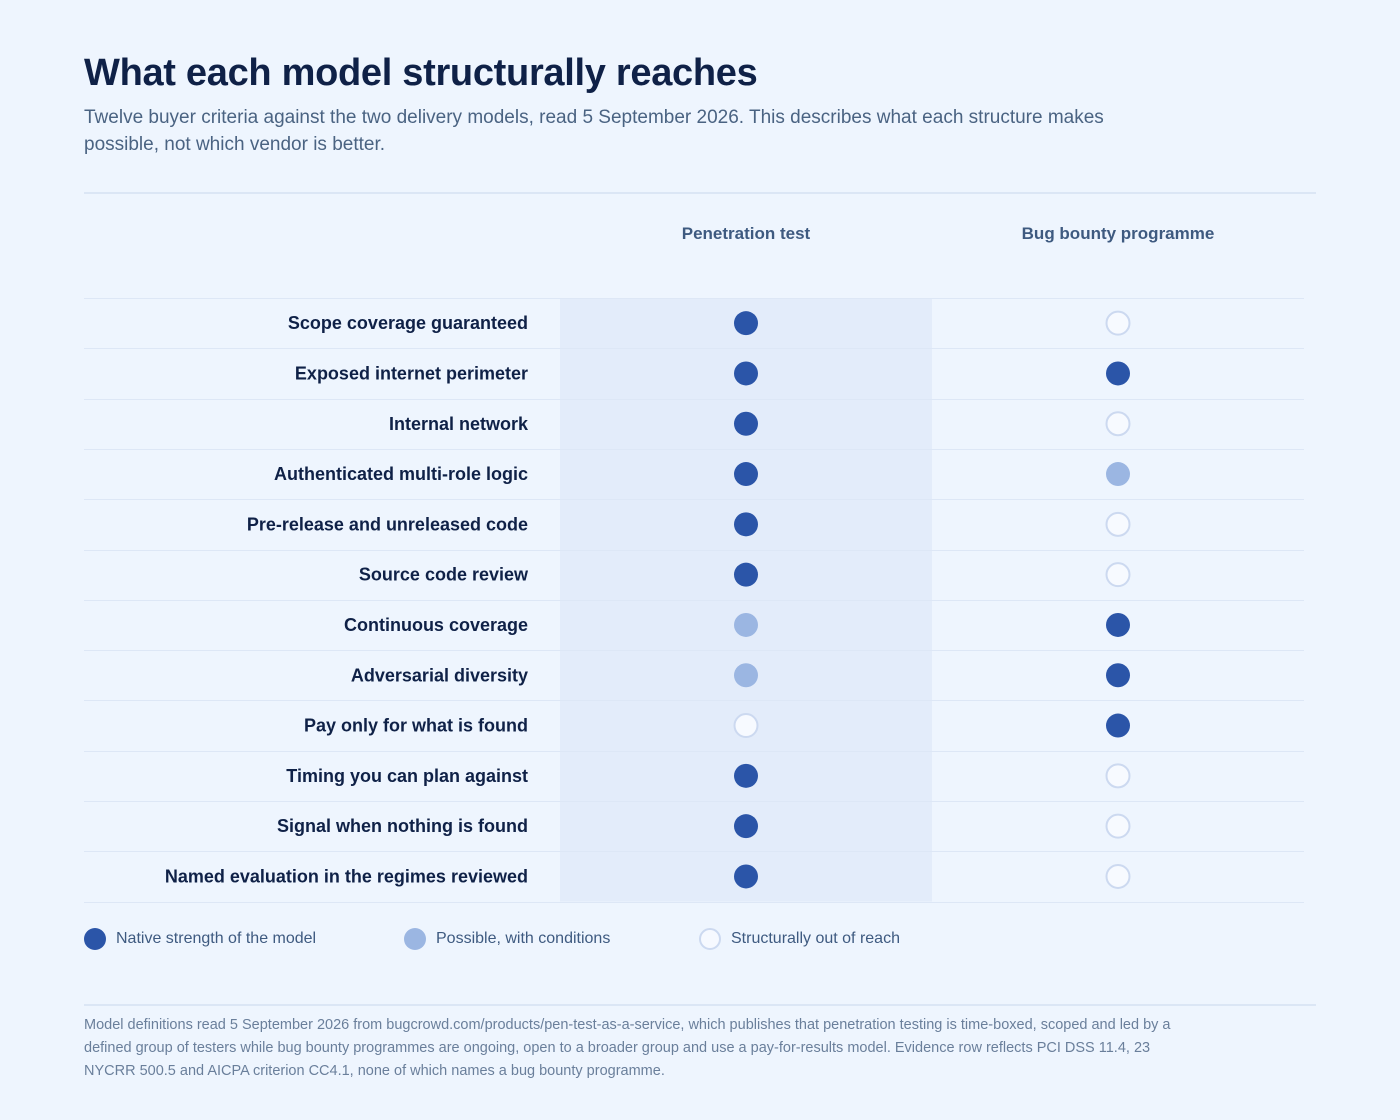 The image size is (1400, 1120). What do you see at coordinates (700, 1005) in the screenshot?
I see `bottom-divider` at bounding box center [700, 1005].